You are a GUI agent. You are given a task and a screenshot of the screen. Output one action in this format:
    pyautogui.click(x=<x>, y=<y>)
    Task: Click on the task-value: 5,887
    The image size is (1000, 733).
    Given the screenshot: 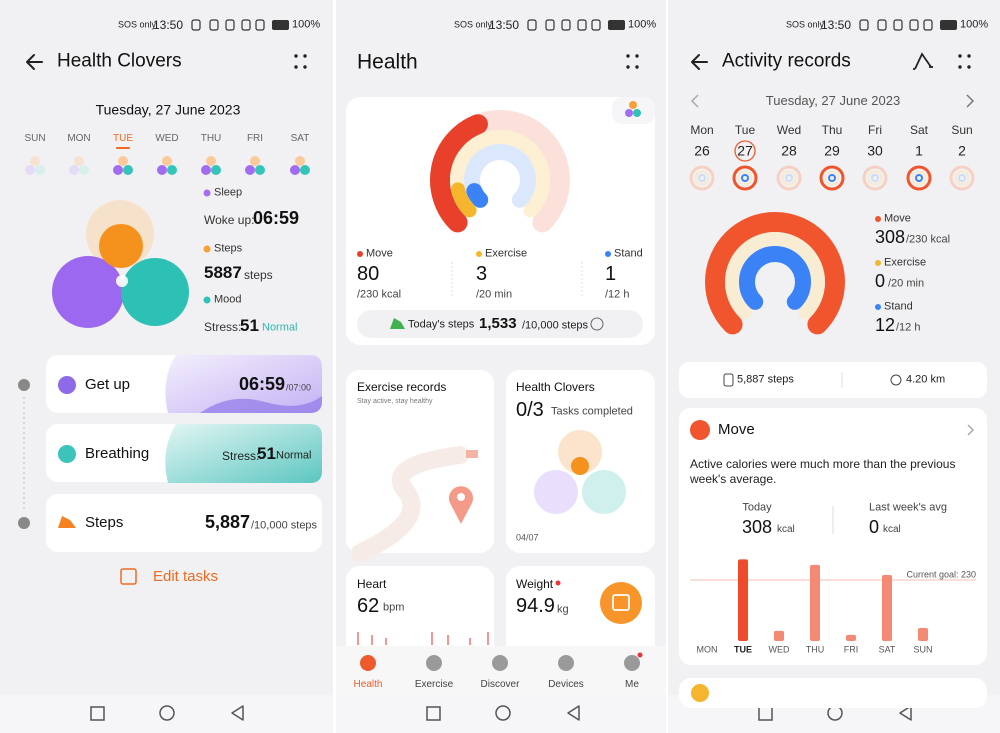 What is the action you would take?
    pyautogui.click(x=227, y=522)
    